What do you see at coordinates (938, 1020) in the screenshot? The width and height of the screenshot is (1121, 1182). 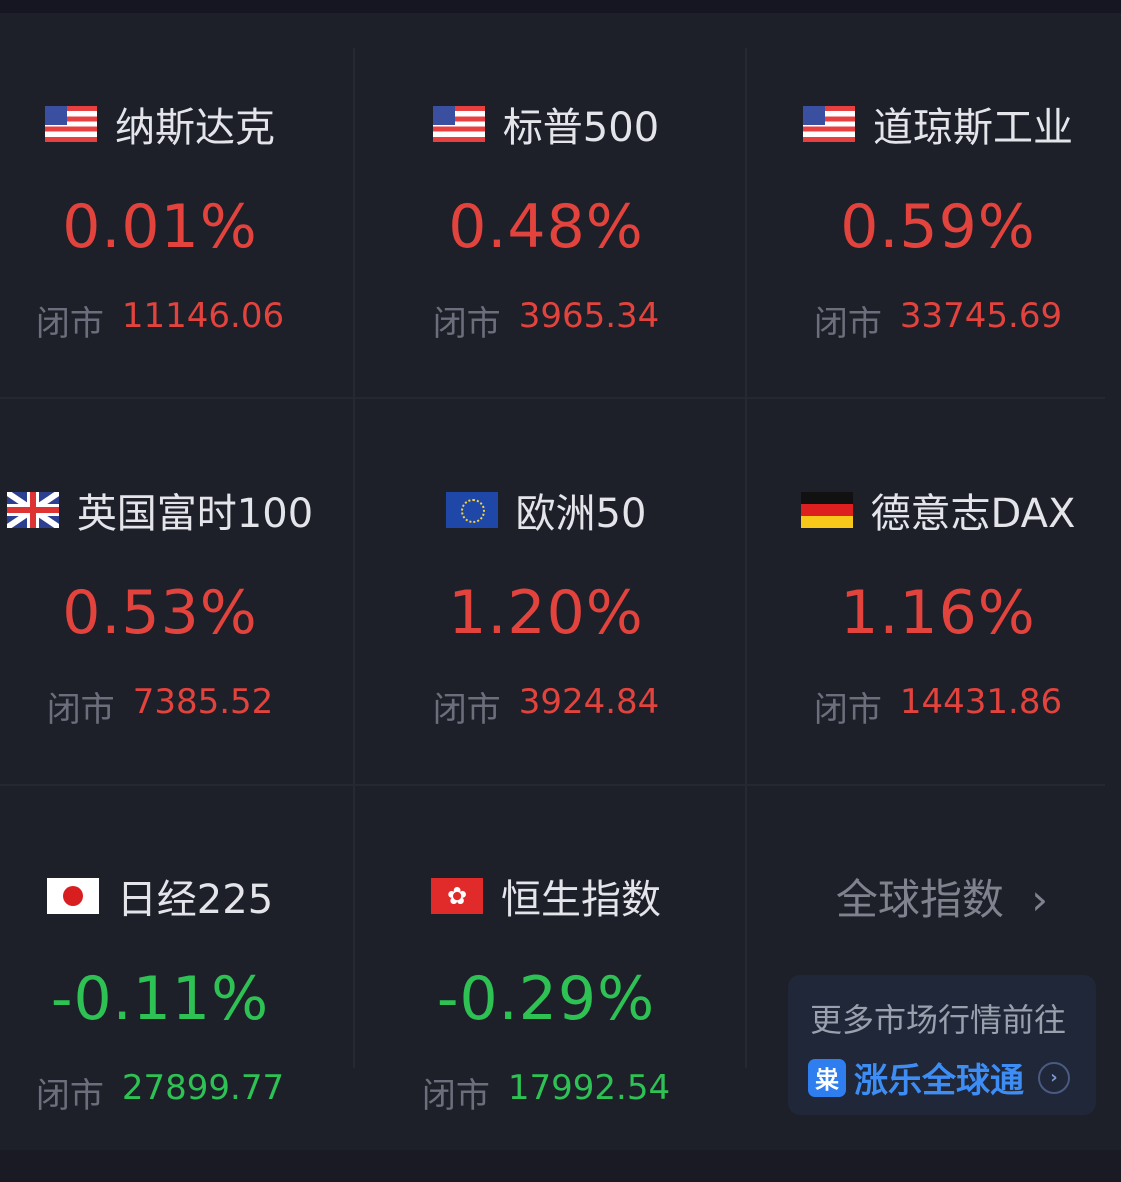 I see `promo-text: 更多市场行情前往` at bounding box center [938, 1020].